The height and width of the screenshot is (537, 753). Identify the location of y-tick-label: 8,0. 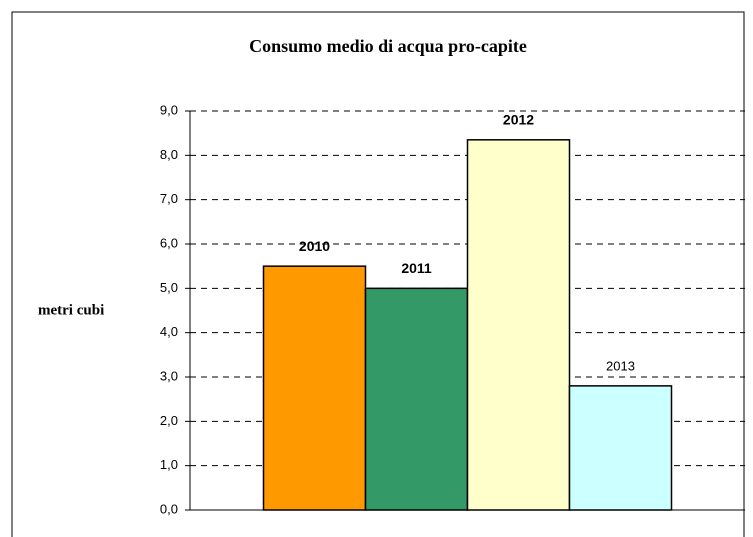
(169, 154).